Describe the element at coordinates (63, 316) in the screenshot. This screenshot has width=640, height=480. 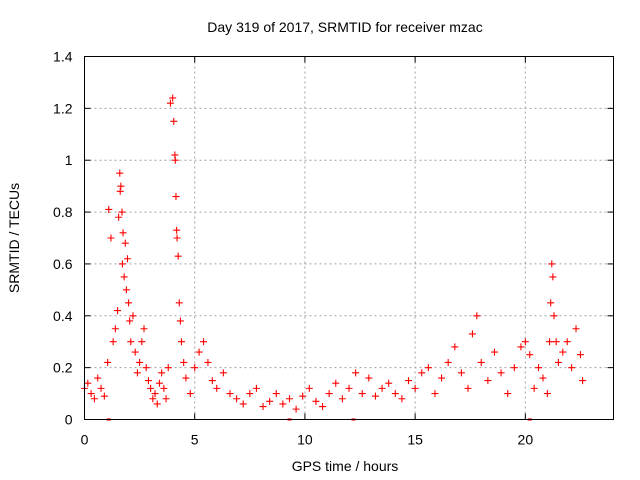
I see `y-tick-label: 0.4` at that location.